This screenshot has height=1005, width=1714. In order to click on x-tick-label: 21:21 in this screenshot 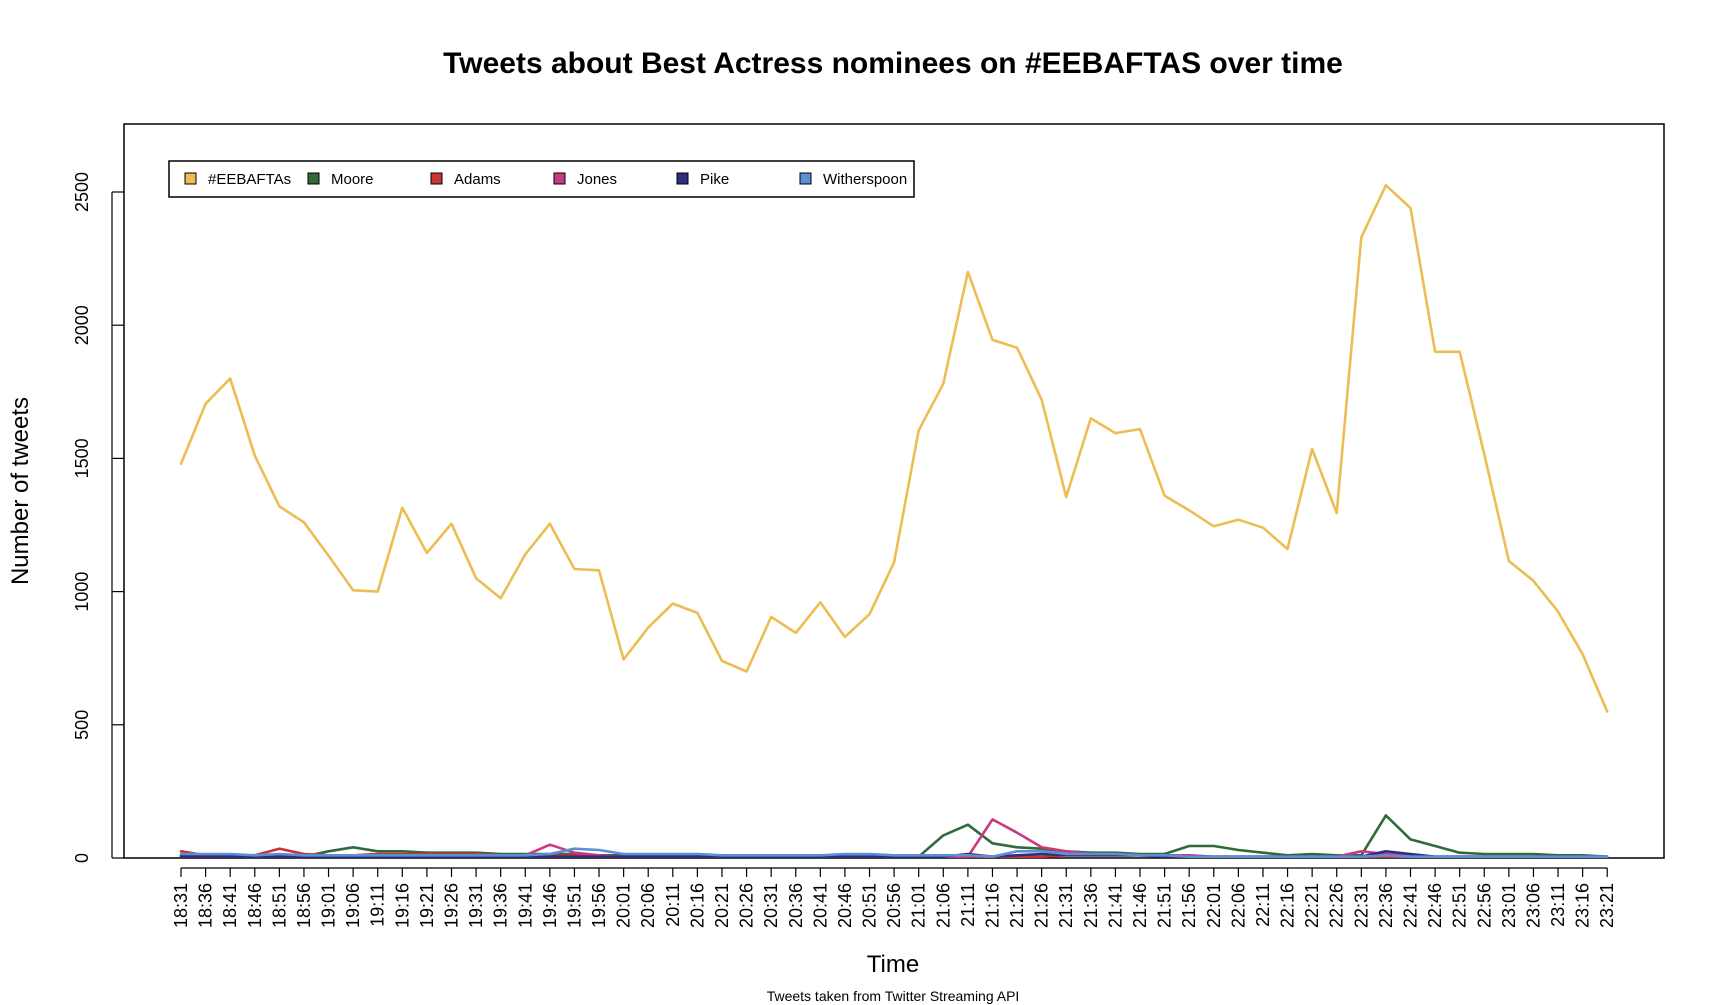, I will do `click(1017, 905)`.